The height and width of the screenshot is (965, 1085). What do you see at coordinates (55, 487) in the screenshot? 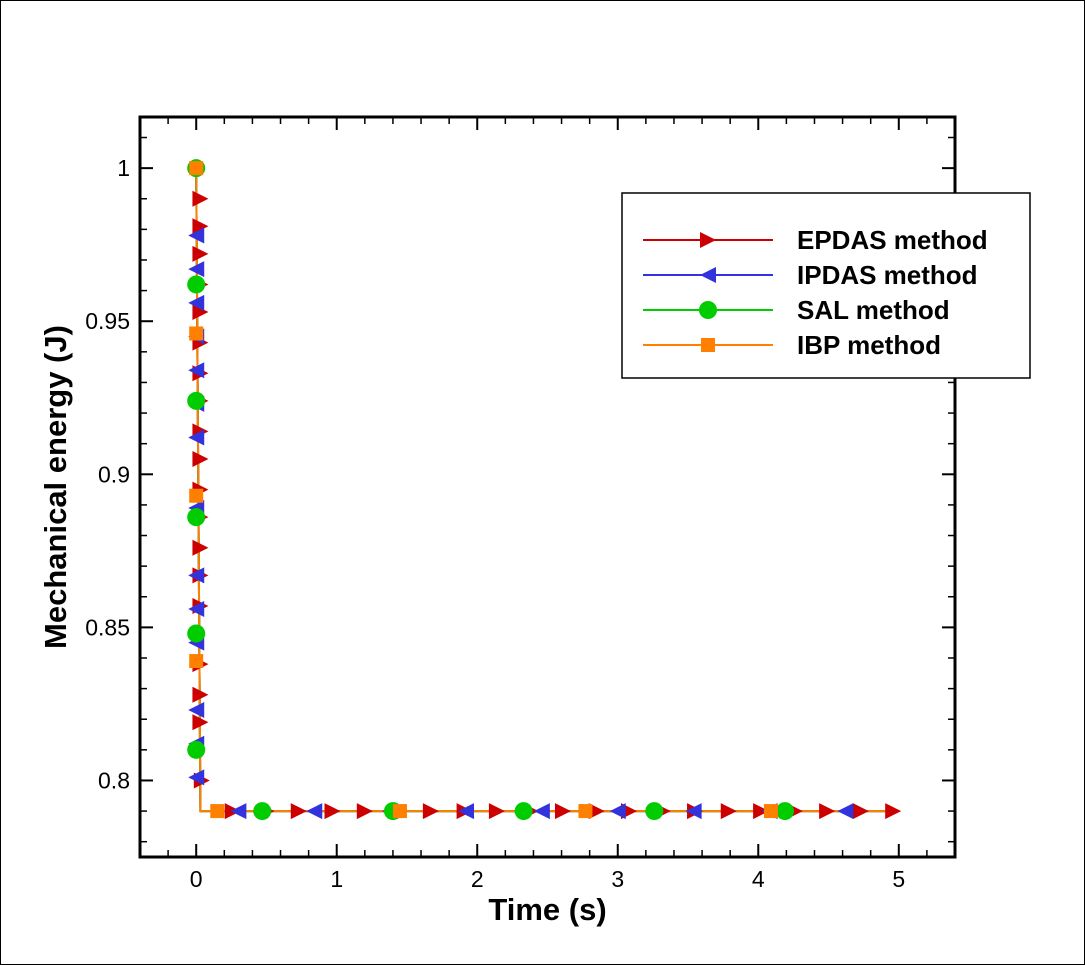
I see `y-axis-title: Mechanical energy (J)` at bounding box center [55, 487].